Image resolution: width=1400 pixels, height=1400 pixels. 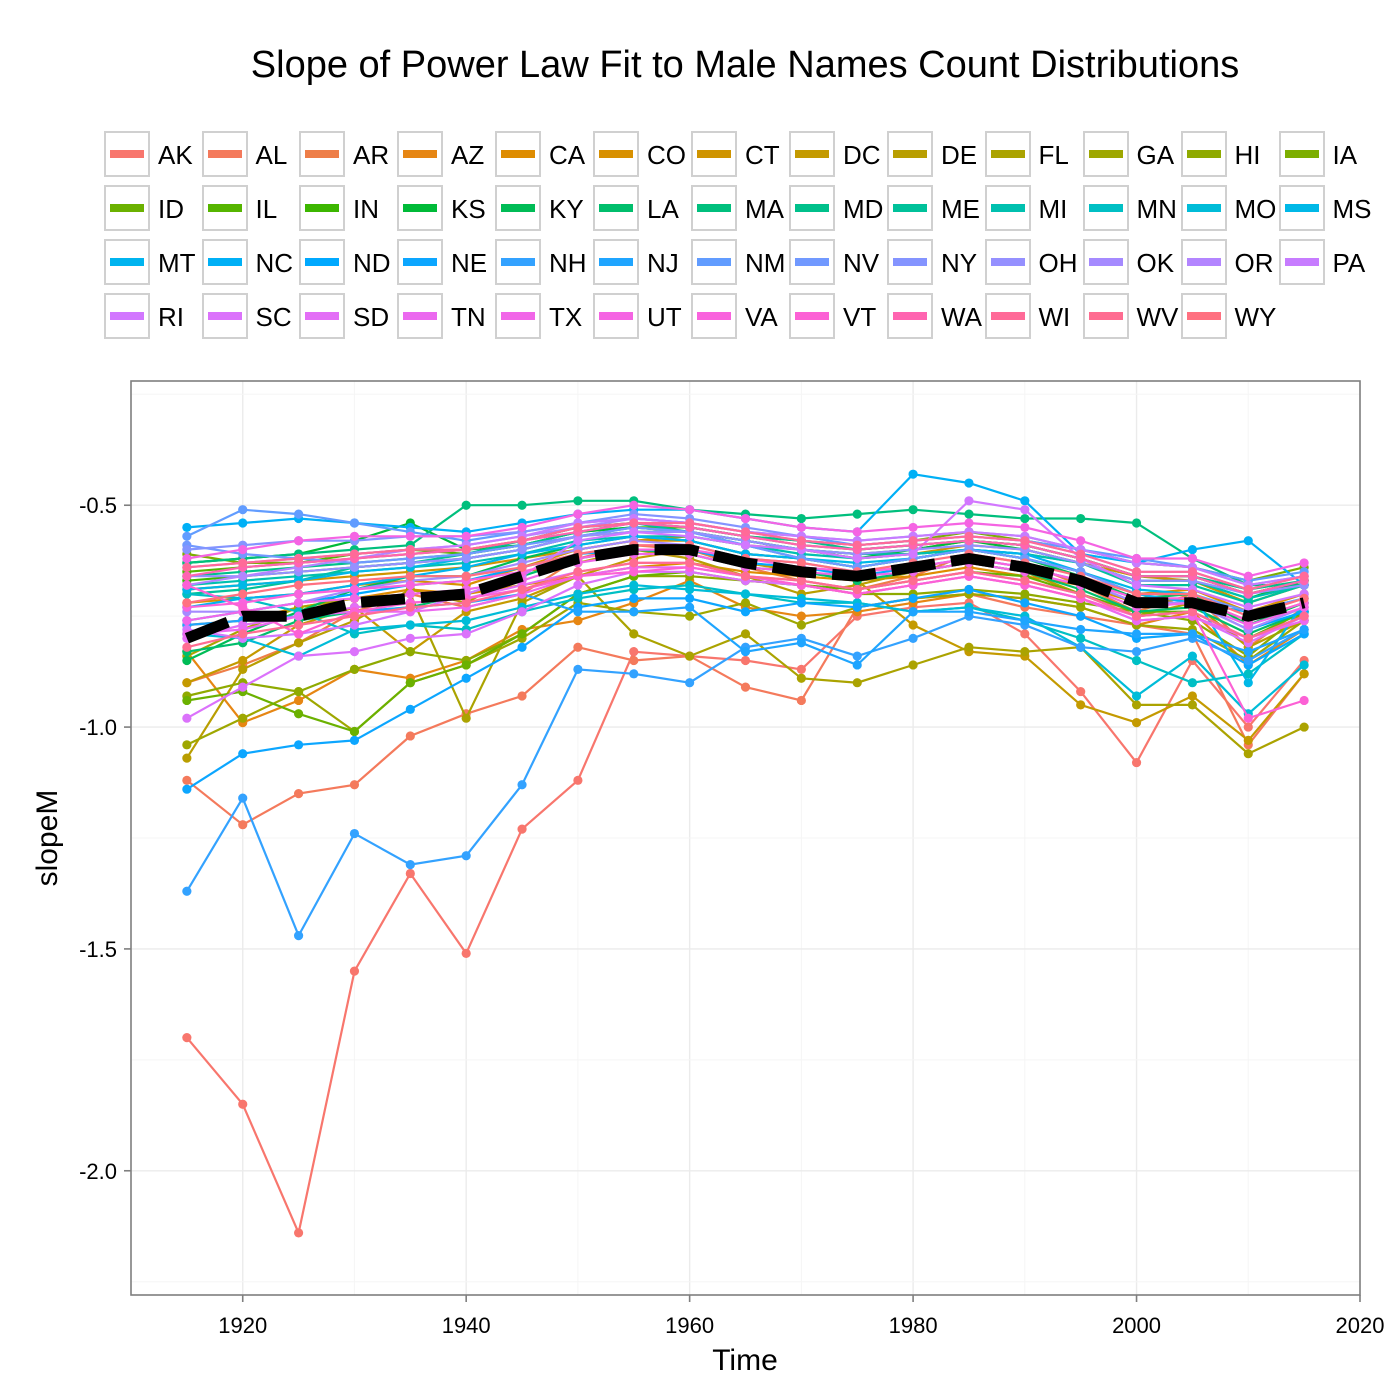 What do you see at coordinates (171, 209) in the screenshot?
I see `legend-label: ID` at bounding box center [171, 209].